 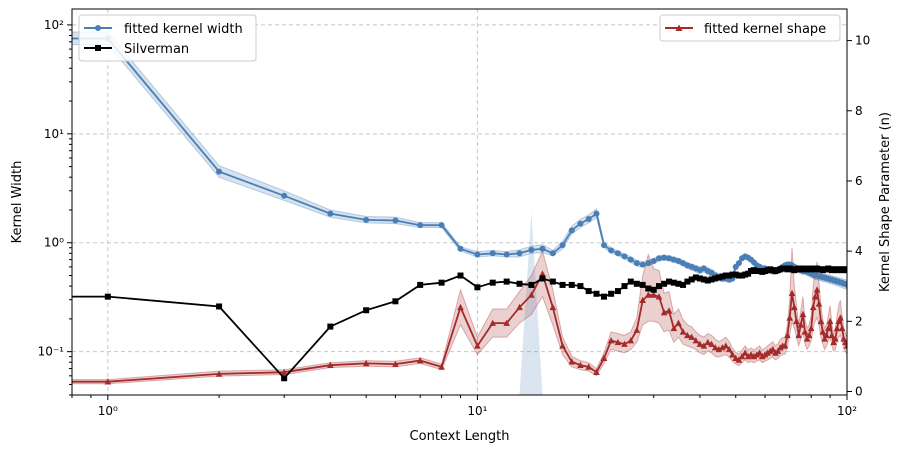 What do you see at coordinates (54, 243) in the screenshot?
I see `y-left-tick-label-1: 10⁰` at bounding box center [54, 243].